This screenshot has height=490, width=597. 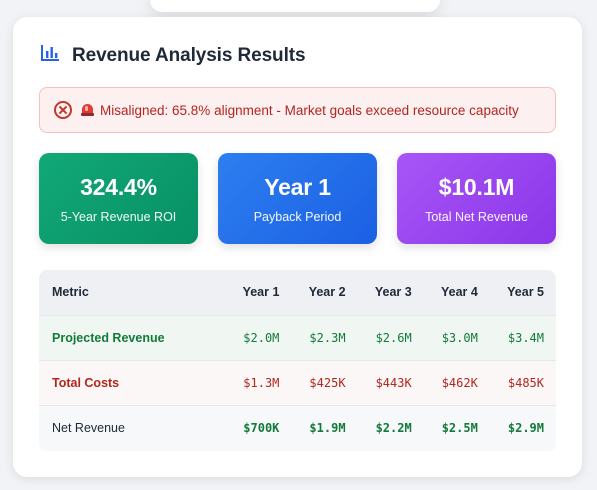 I want to click on net-revenue-stat-card: $10.1M Total Net Revenue, so click(x=476, y=198).